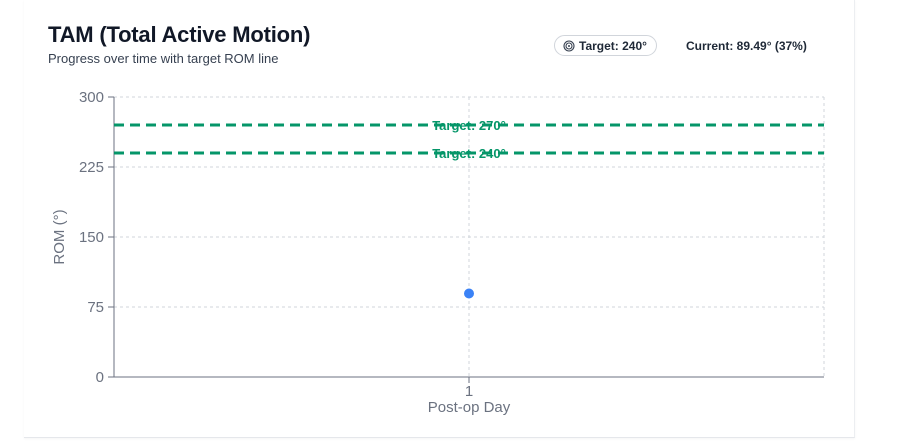  I want to click on y-tick-label: 225, so click(91, 167).